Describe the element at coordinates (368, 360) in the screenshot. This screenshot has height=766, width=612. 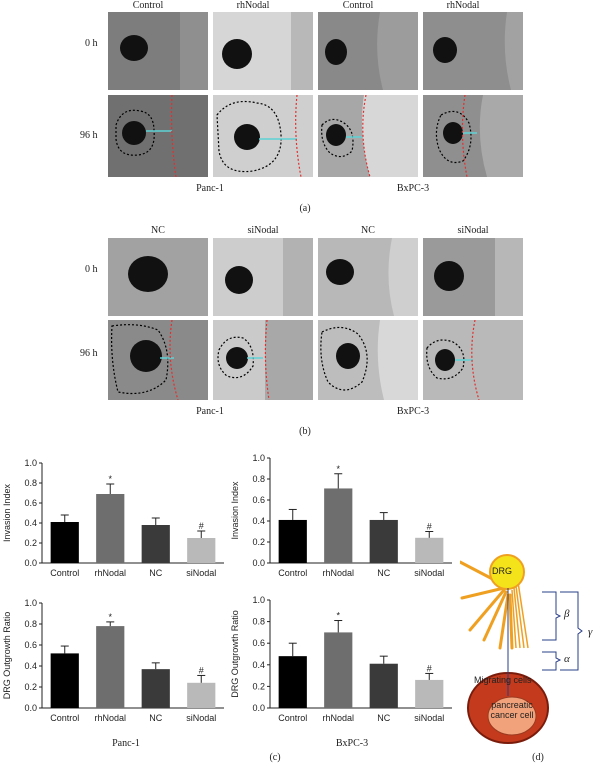
I see `micrograph-b-nc-bxpc3-96h` at that location.